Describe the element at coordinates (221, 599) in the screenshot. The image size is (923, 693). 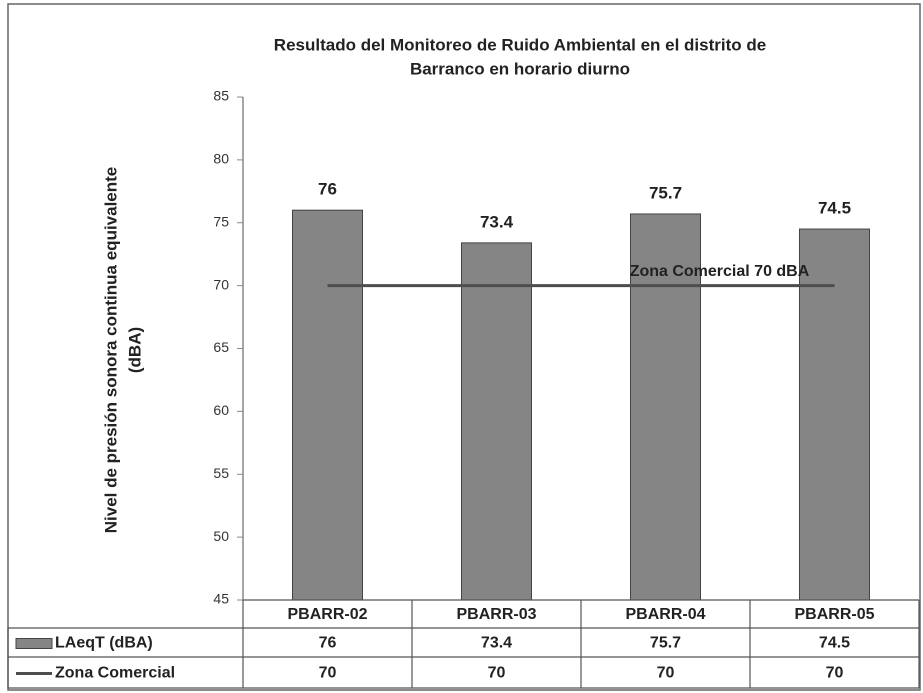
I see `y-tick-label: 45` at that location.